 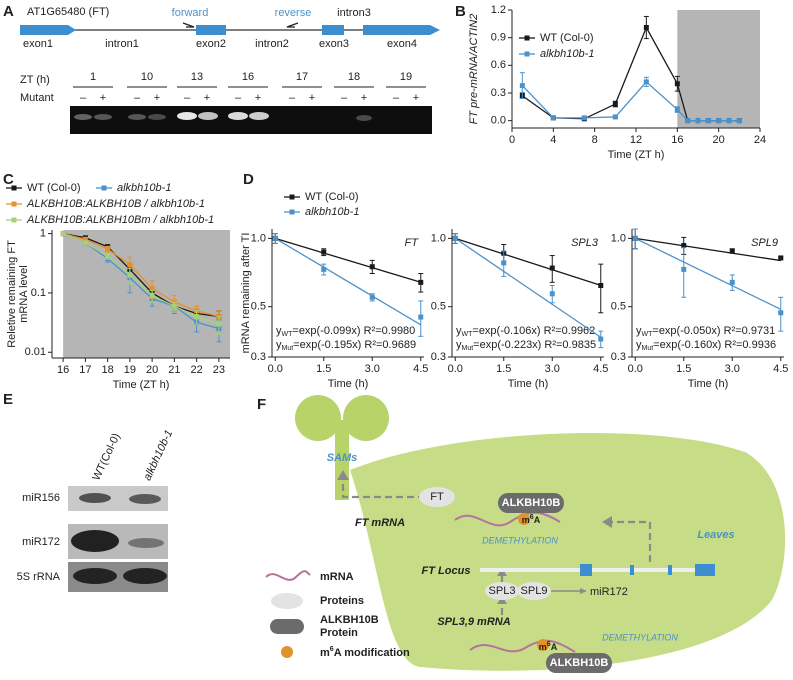 I want to click on panel-label: C, so click(x=8, y=179).